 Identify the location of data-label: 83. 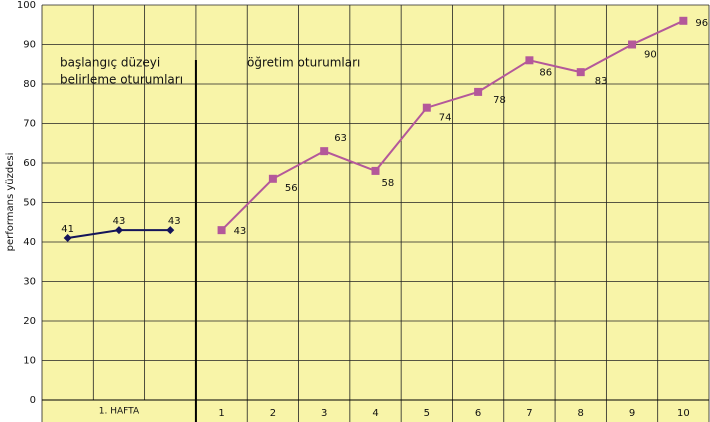
(601, 81).